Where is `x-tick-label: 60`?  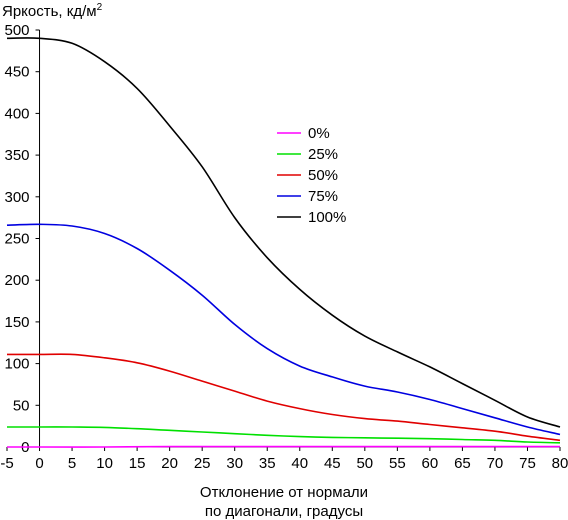
x-tick-label: 60 is located at coordinates (430, 463).